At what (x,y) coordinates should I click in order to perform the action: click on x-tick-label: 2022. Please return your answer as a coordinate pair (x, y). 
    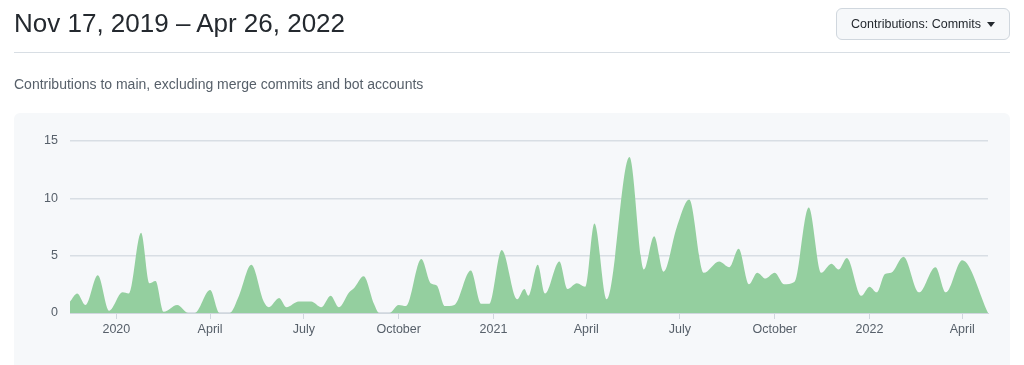
    Looking at the image, I should click on (869, 328).